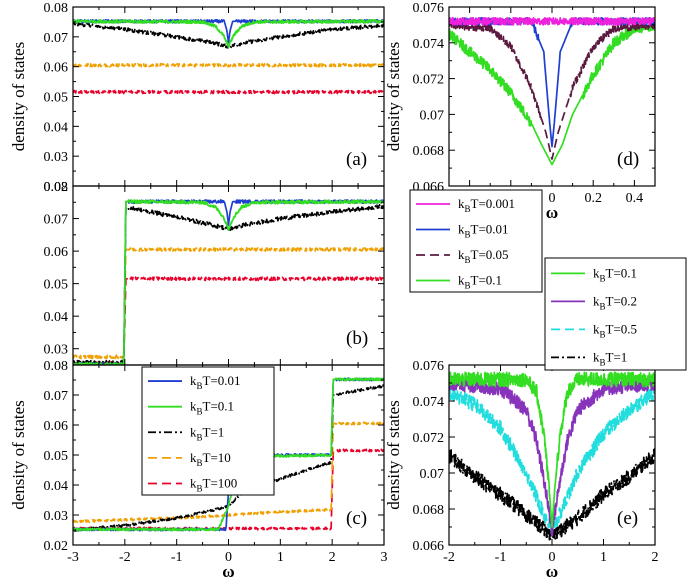 This screenshot has height=579, width=692. Describe the element at coordinates (655, 557) in the screenshot. I see `xtick-e: 2` at that location.